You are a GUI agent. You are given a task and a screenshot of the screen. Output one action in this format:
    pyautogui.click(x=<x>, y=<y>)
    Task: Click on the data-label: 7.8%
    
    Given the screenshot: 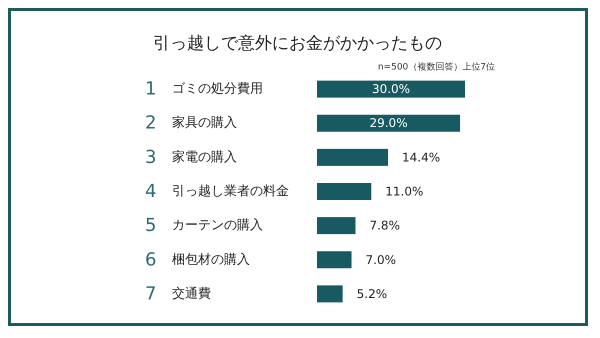 What is the action you would take?
    pyautogui.click(x=384, y=225)
    